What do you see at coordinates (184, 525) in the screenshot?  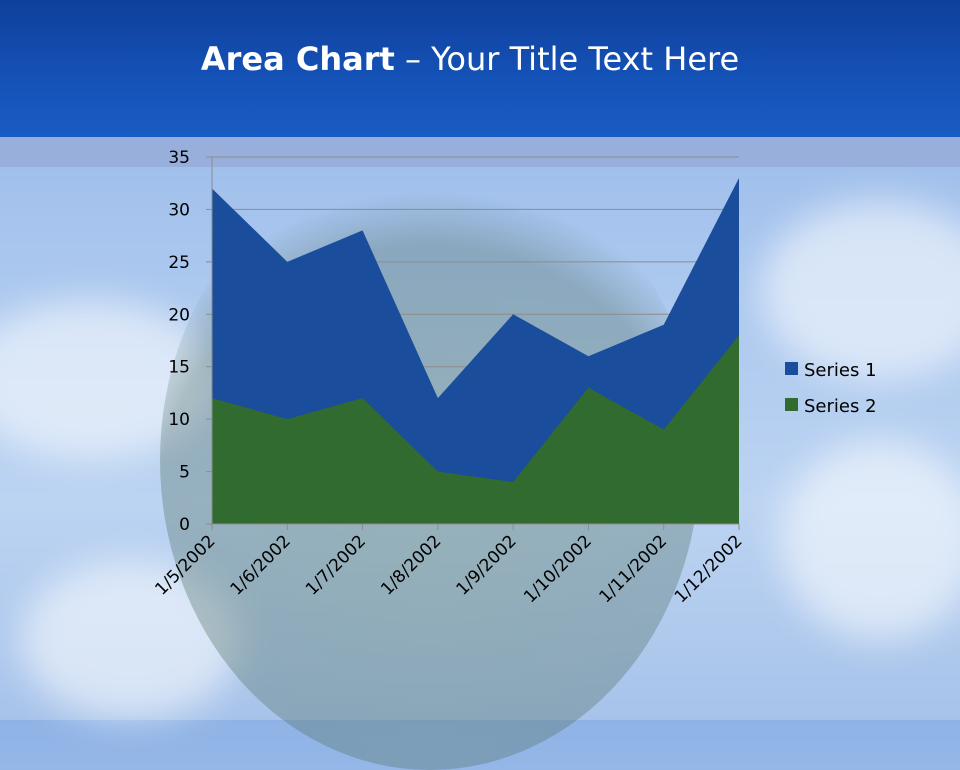 I see `y-tick-label: 0` at bounding box center [184, 525].